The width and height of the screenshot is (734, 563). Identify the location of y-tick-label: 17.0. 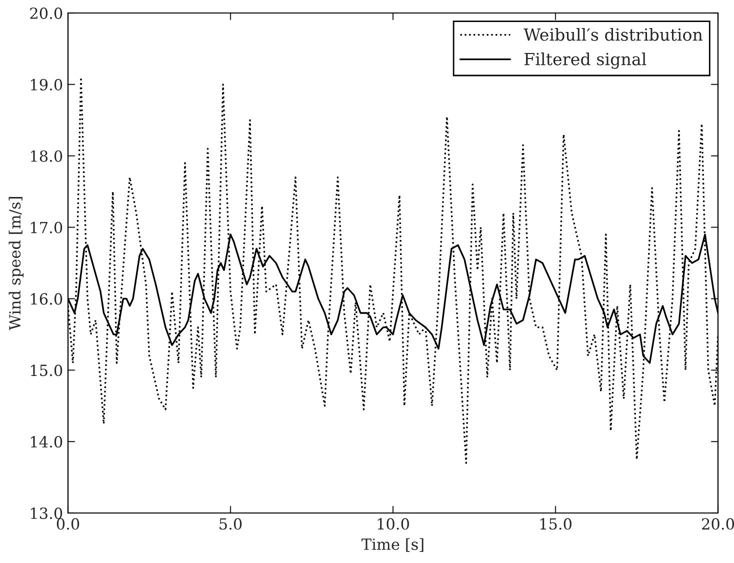
(46, 228).